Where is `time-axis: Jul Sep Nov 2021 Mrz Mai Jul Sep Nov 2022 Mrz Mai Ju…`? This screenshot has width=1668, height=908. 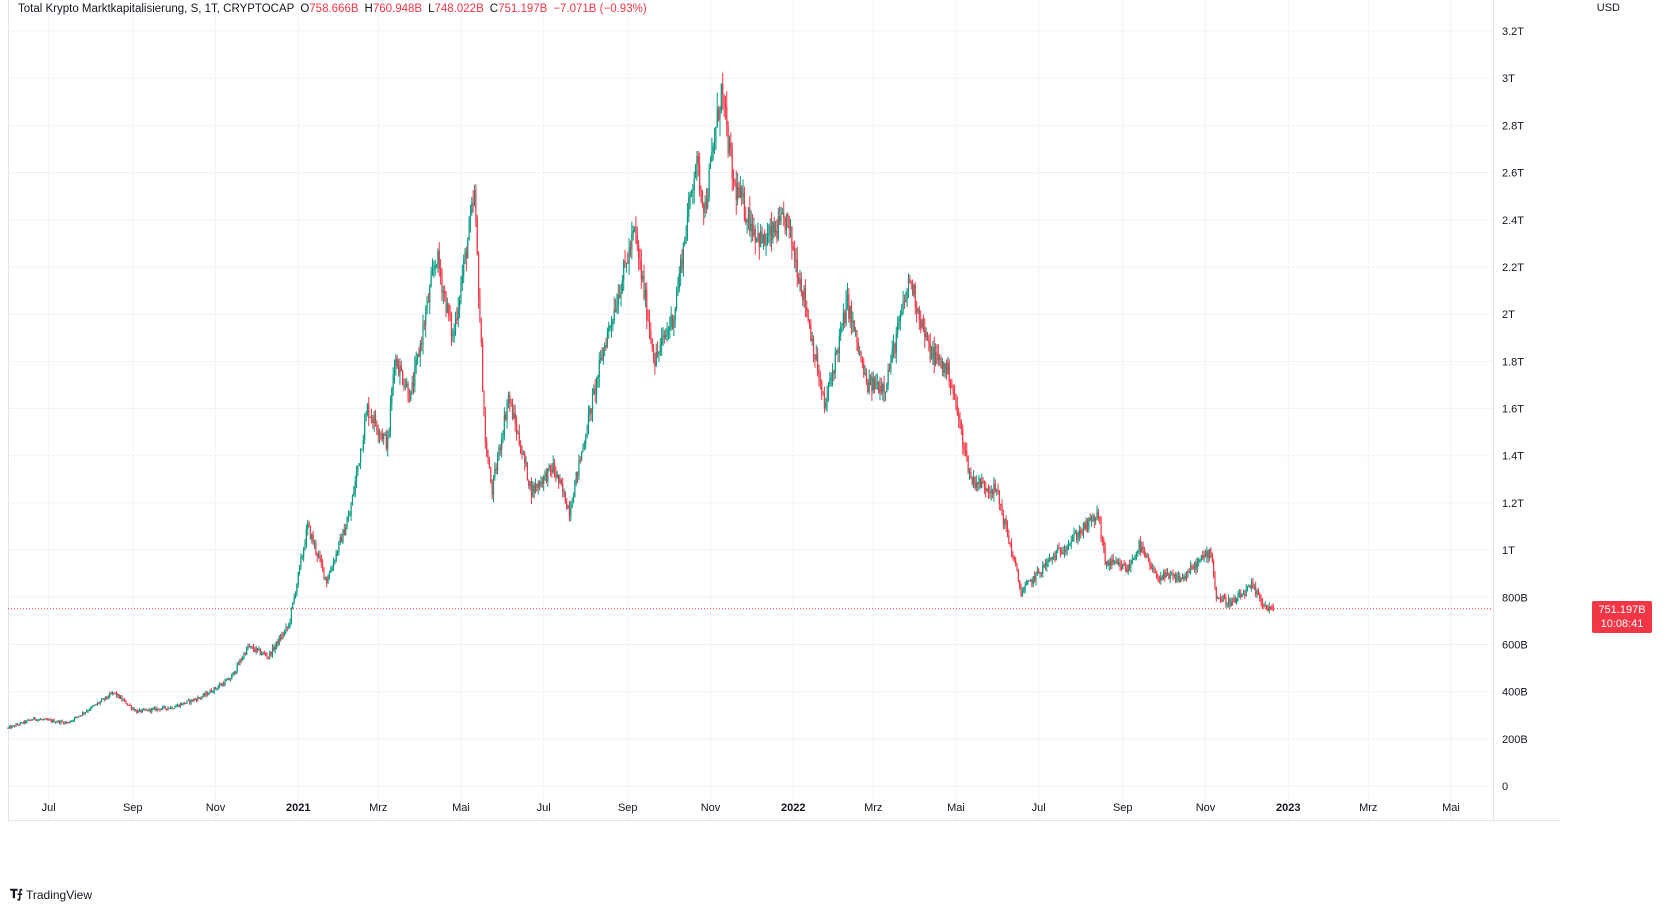
time-axis: Jul Sep Nov 2021 Mrz Mai Jul Sep Nov 2022 Mrz Mai Ju… is located at coordinates (751, 808).